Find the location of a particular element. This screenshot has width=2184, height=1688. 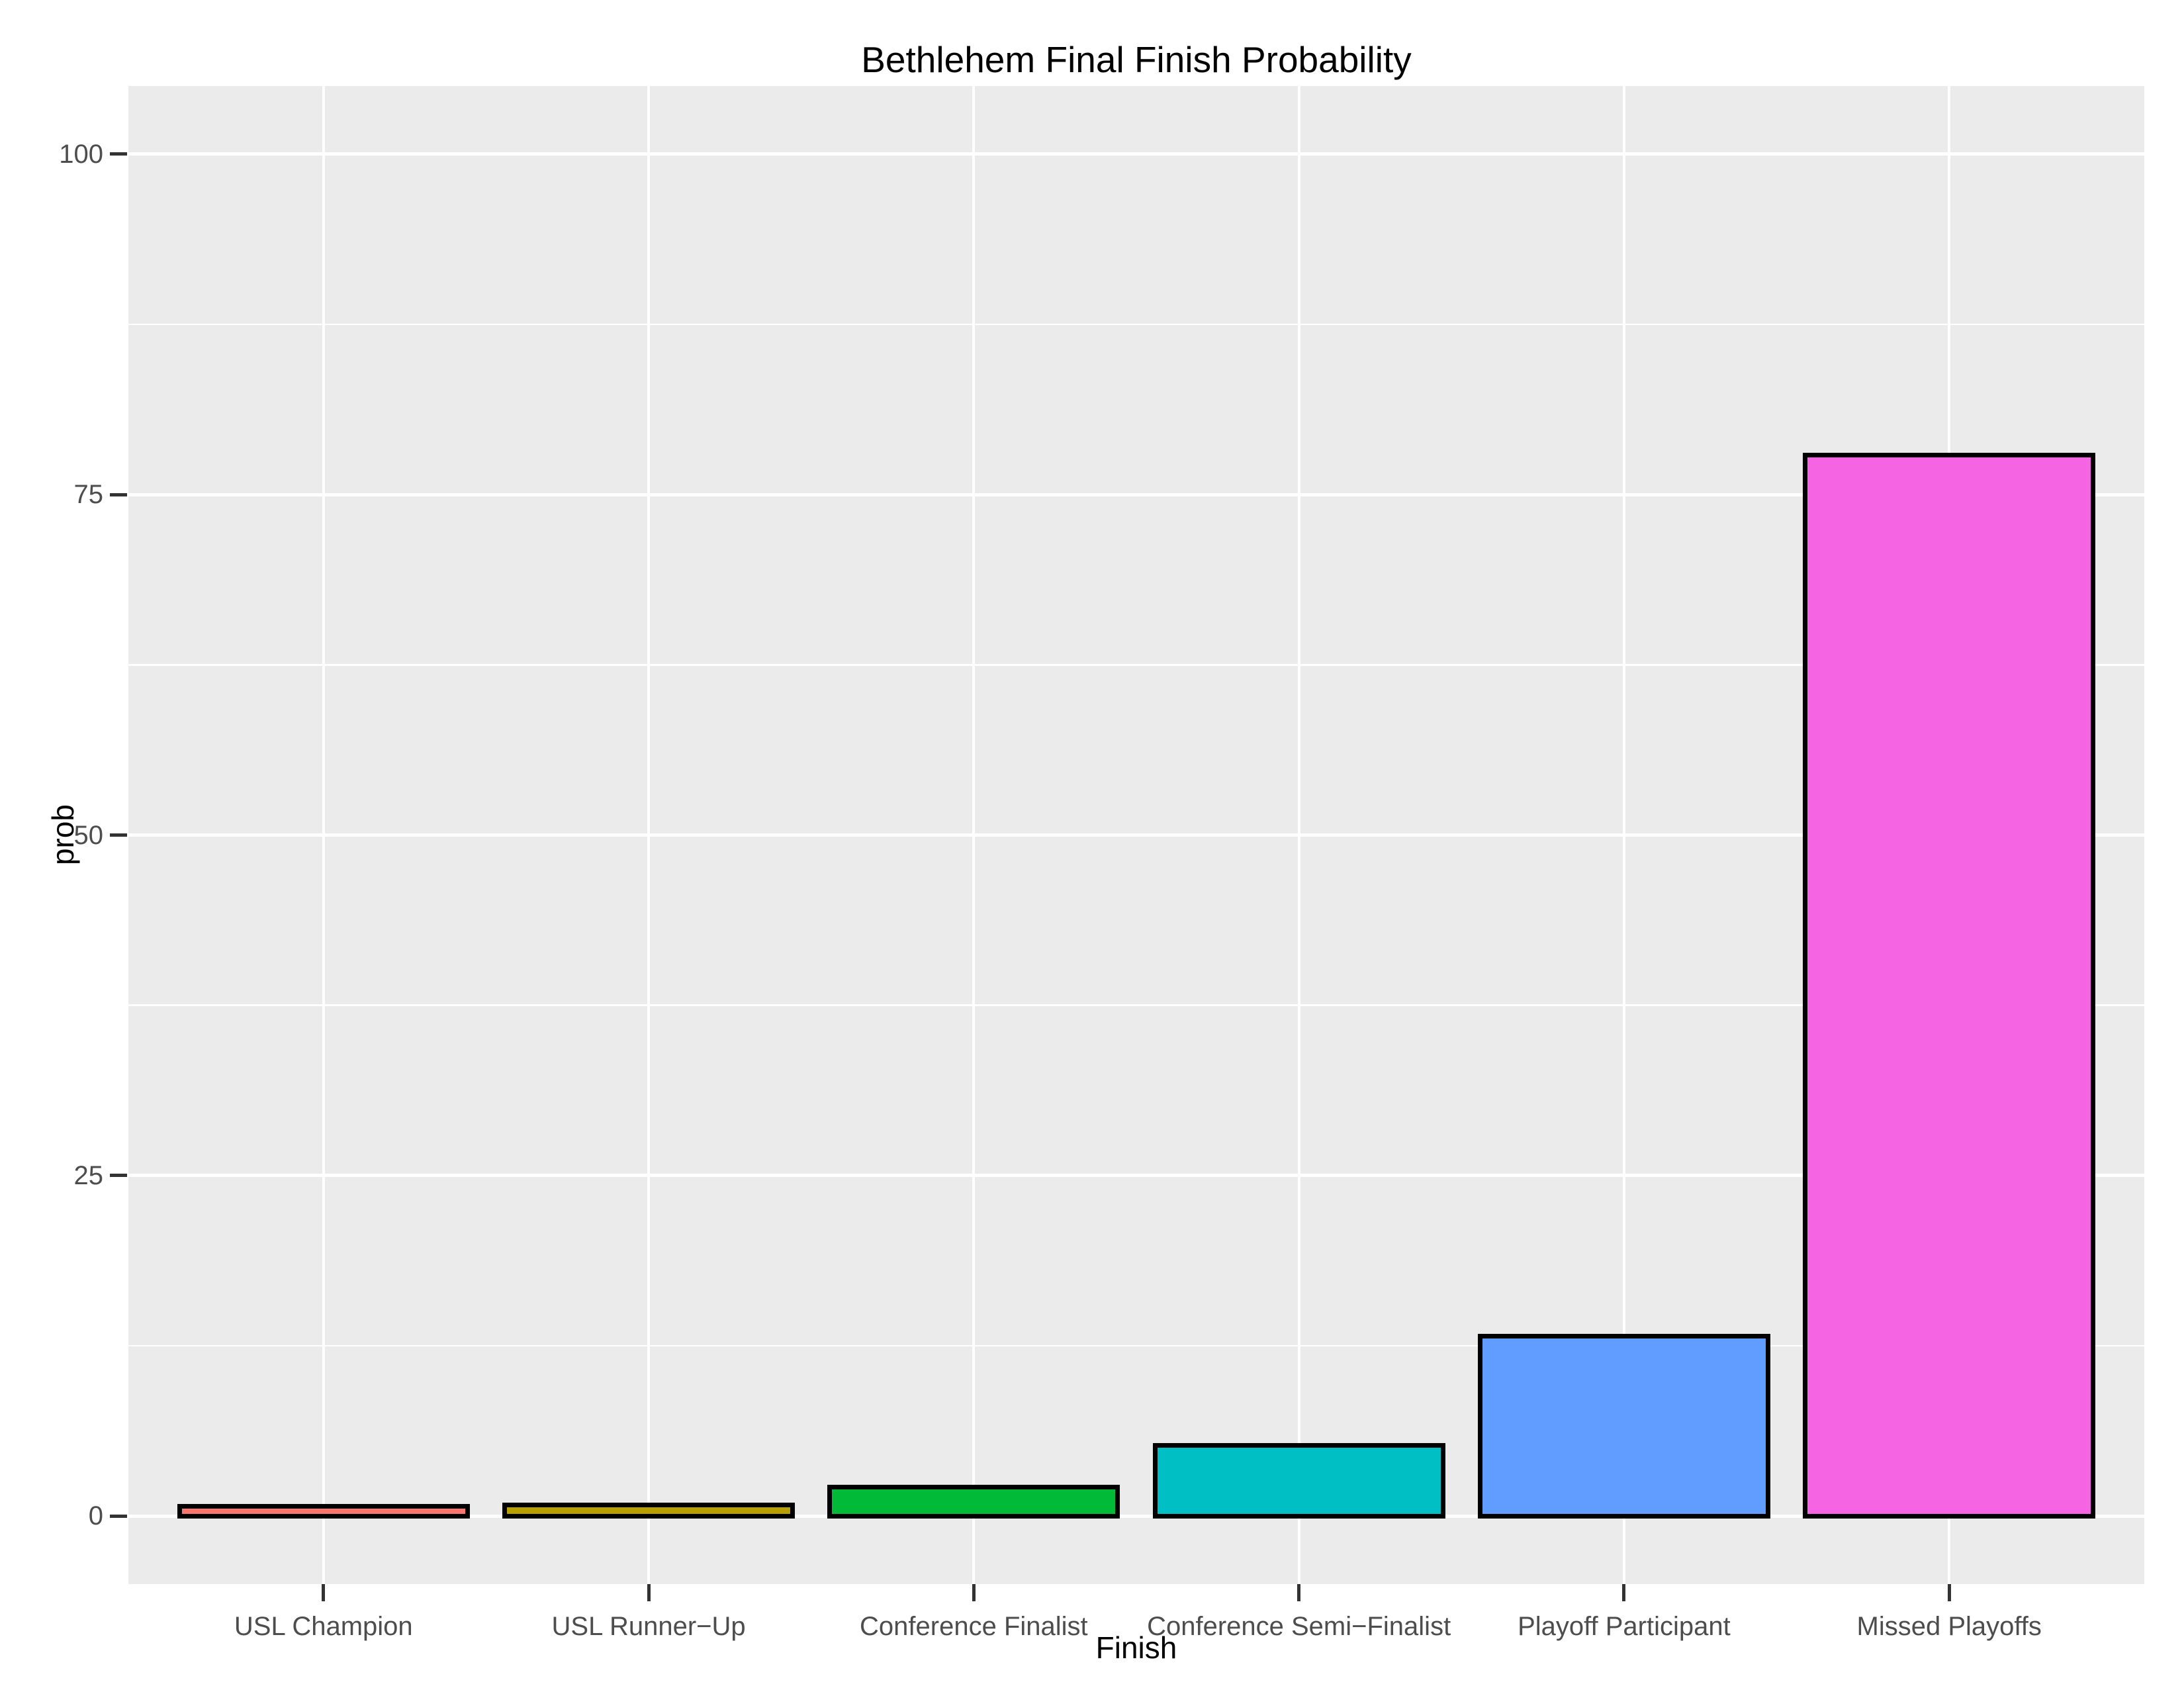

x-tick-label: USL Runner−Up is located at coordinates (648, 1626).